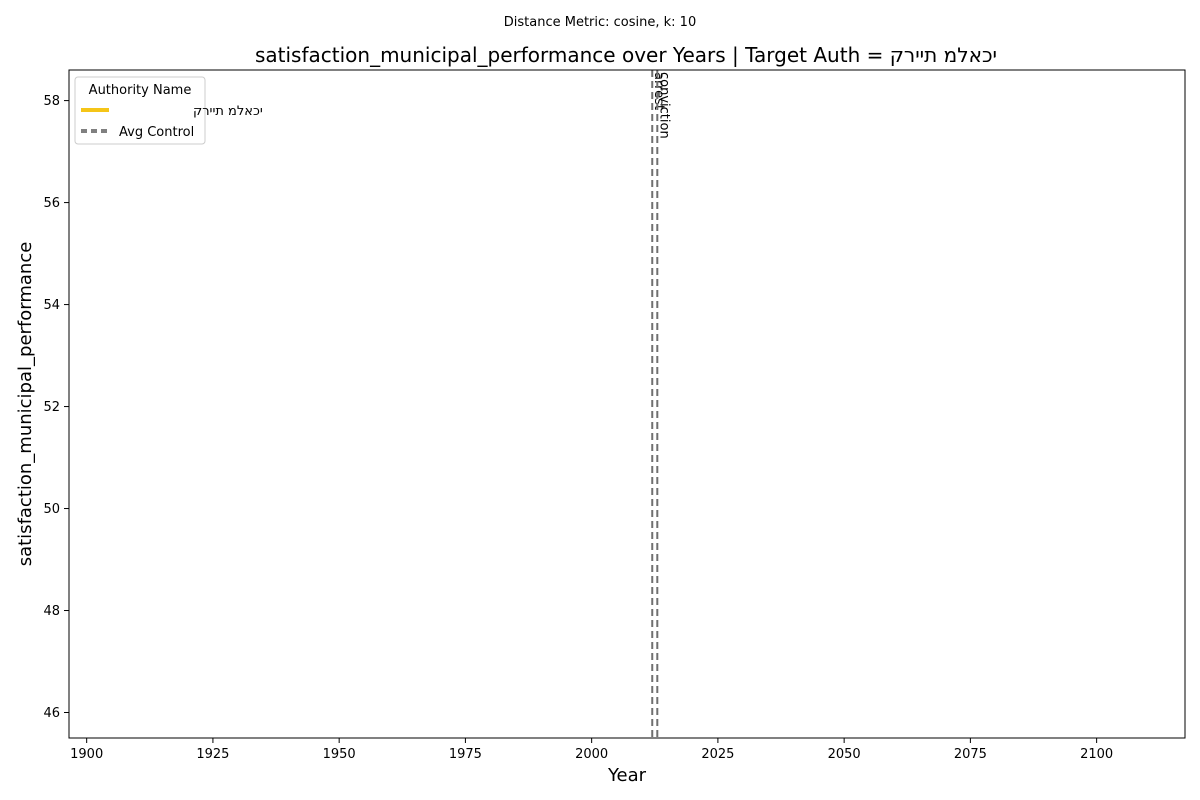  Describe the element at coordinates (140, 90) in the screenshot. I see `legend-title: Authority Name` at that location.